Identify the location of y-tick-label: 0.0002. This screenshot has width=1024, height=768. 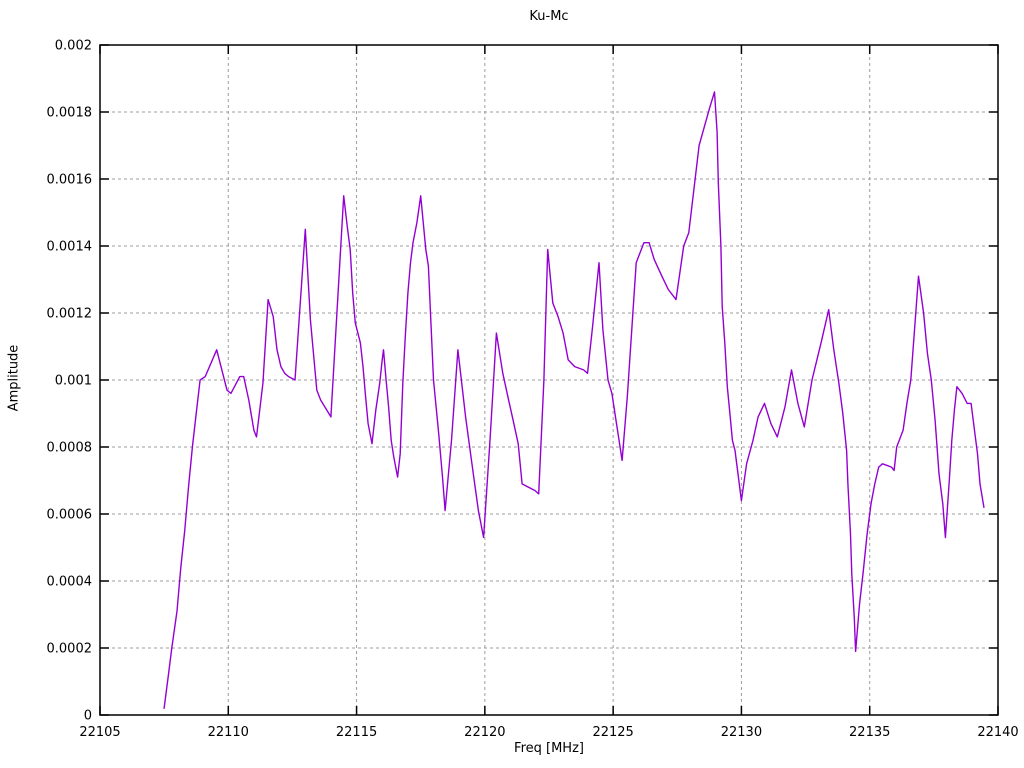
(70, 649).